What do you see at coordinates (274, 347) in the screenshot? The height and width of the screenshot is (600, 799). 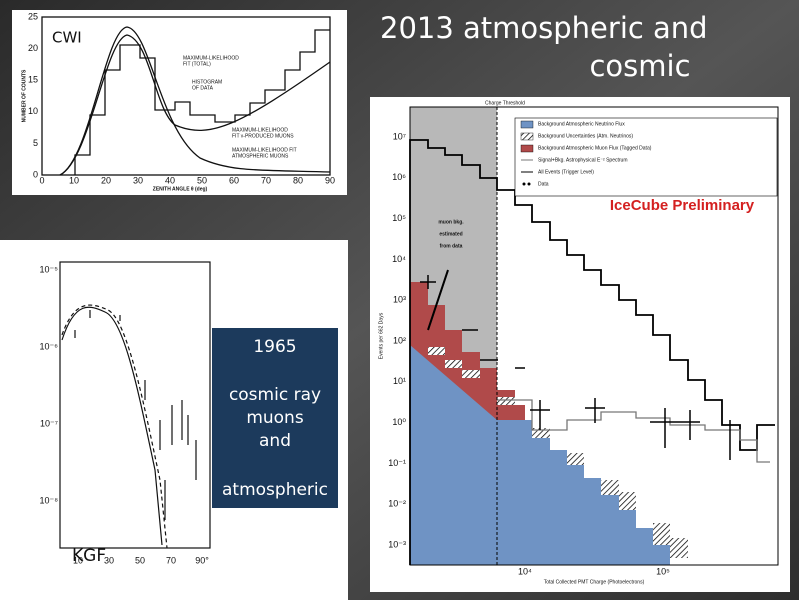 I see `note-line: 1965` at bounding box center [274, 347].